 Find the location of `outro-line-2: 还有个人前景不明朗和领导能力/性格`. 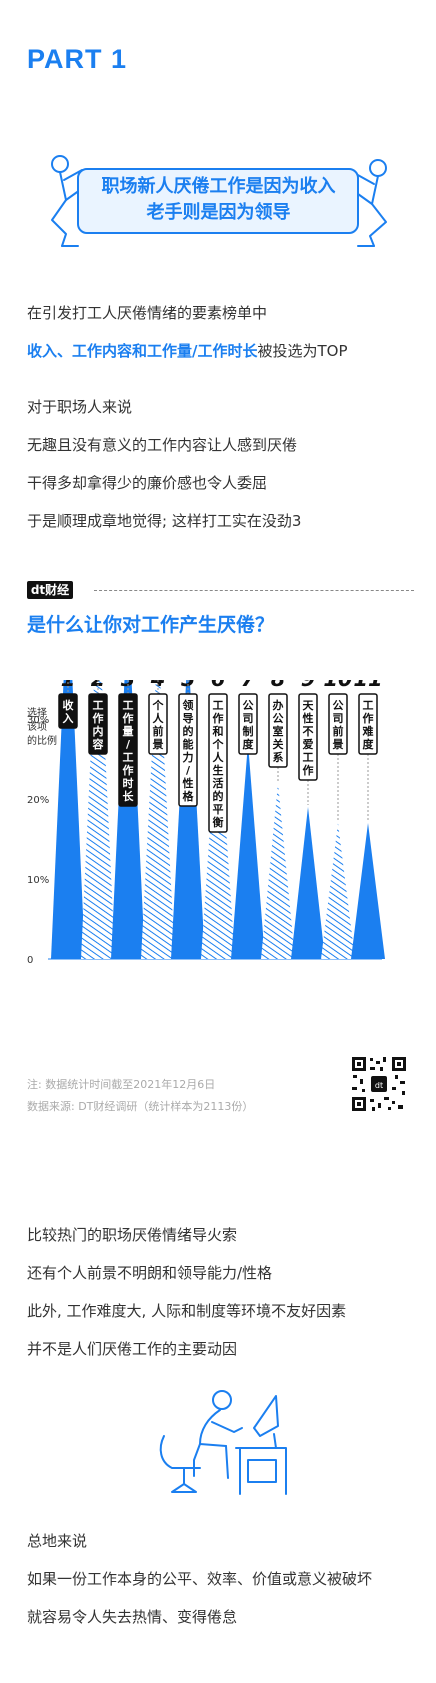

outro-line-2: 还有个人前景不明朗和领导能力/性格 is located at coordinates (150, 1273).